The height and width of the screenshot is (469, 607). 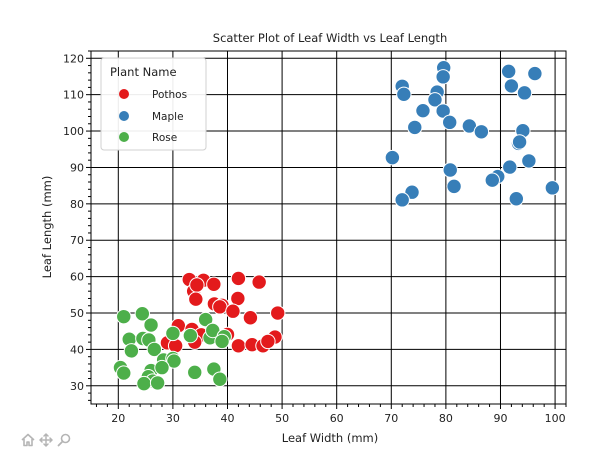 I want to click on x-tick-label: 90, so click(x=500, y=418).